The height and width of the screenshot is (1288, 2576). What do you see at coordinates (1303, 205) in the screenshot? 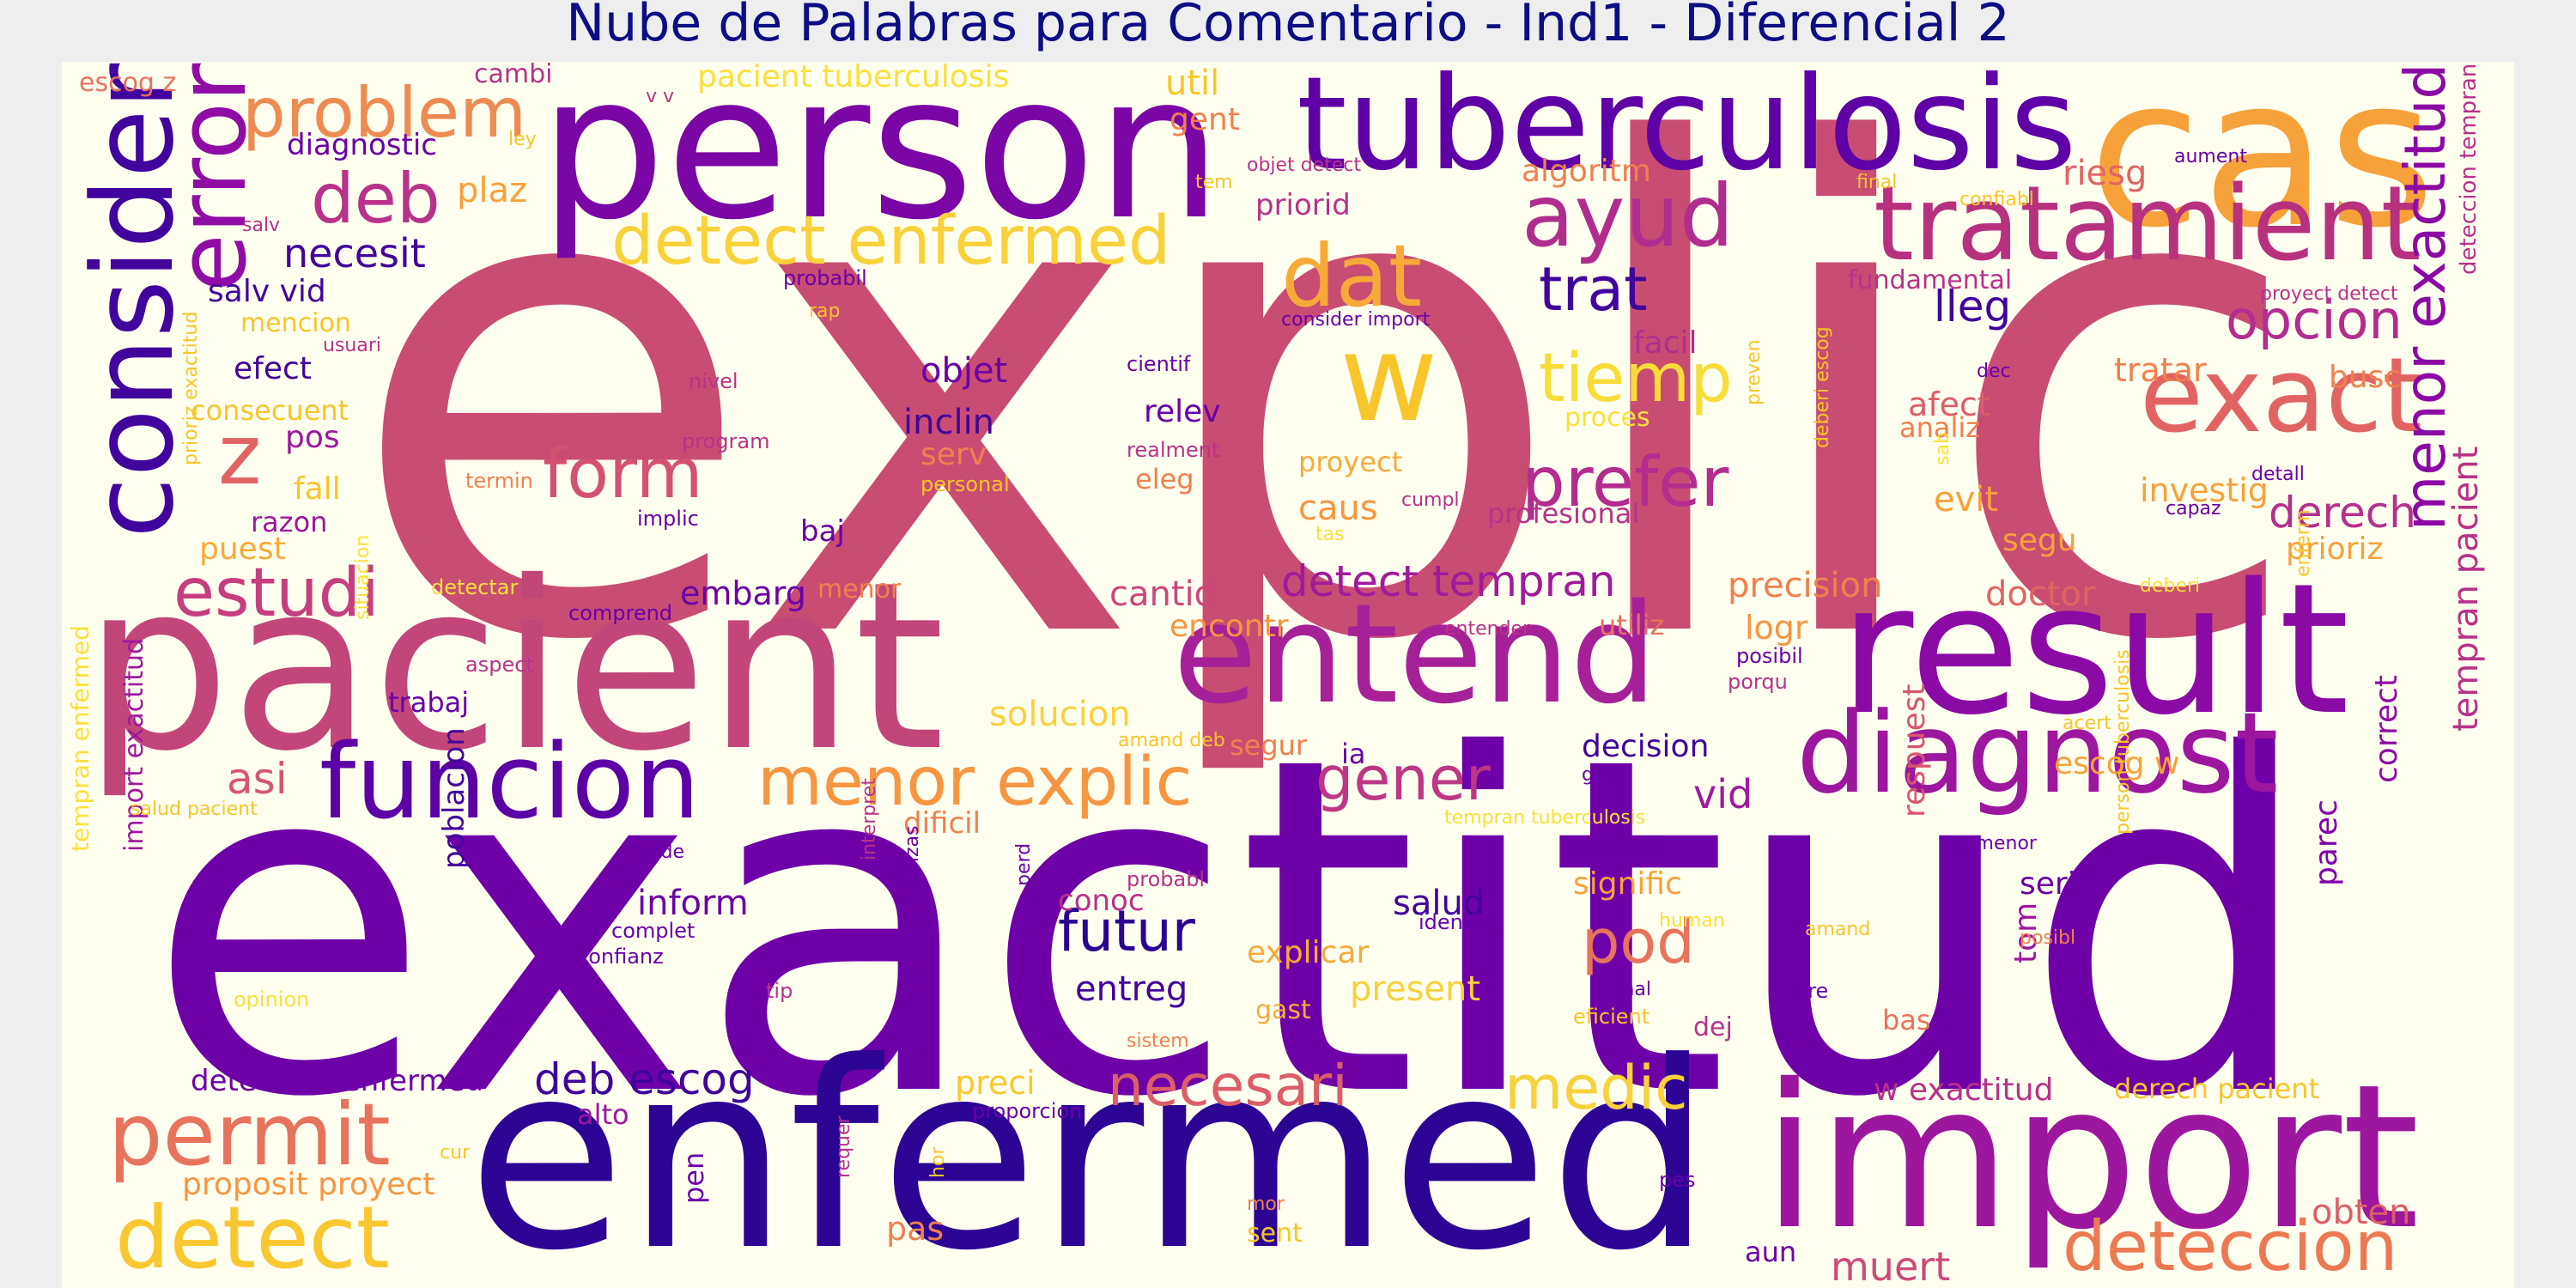
I see `word-priorid: priorid` at bounding box center [1303, 205].